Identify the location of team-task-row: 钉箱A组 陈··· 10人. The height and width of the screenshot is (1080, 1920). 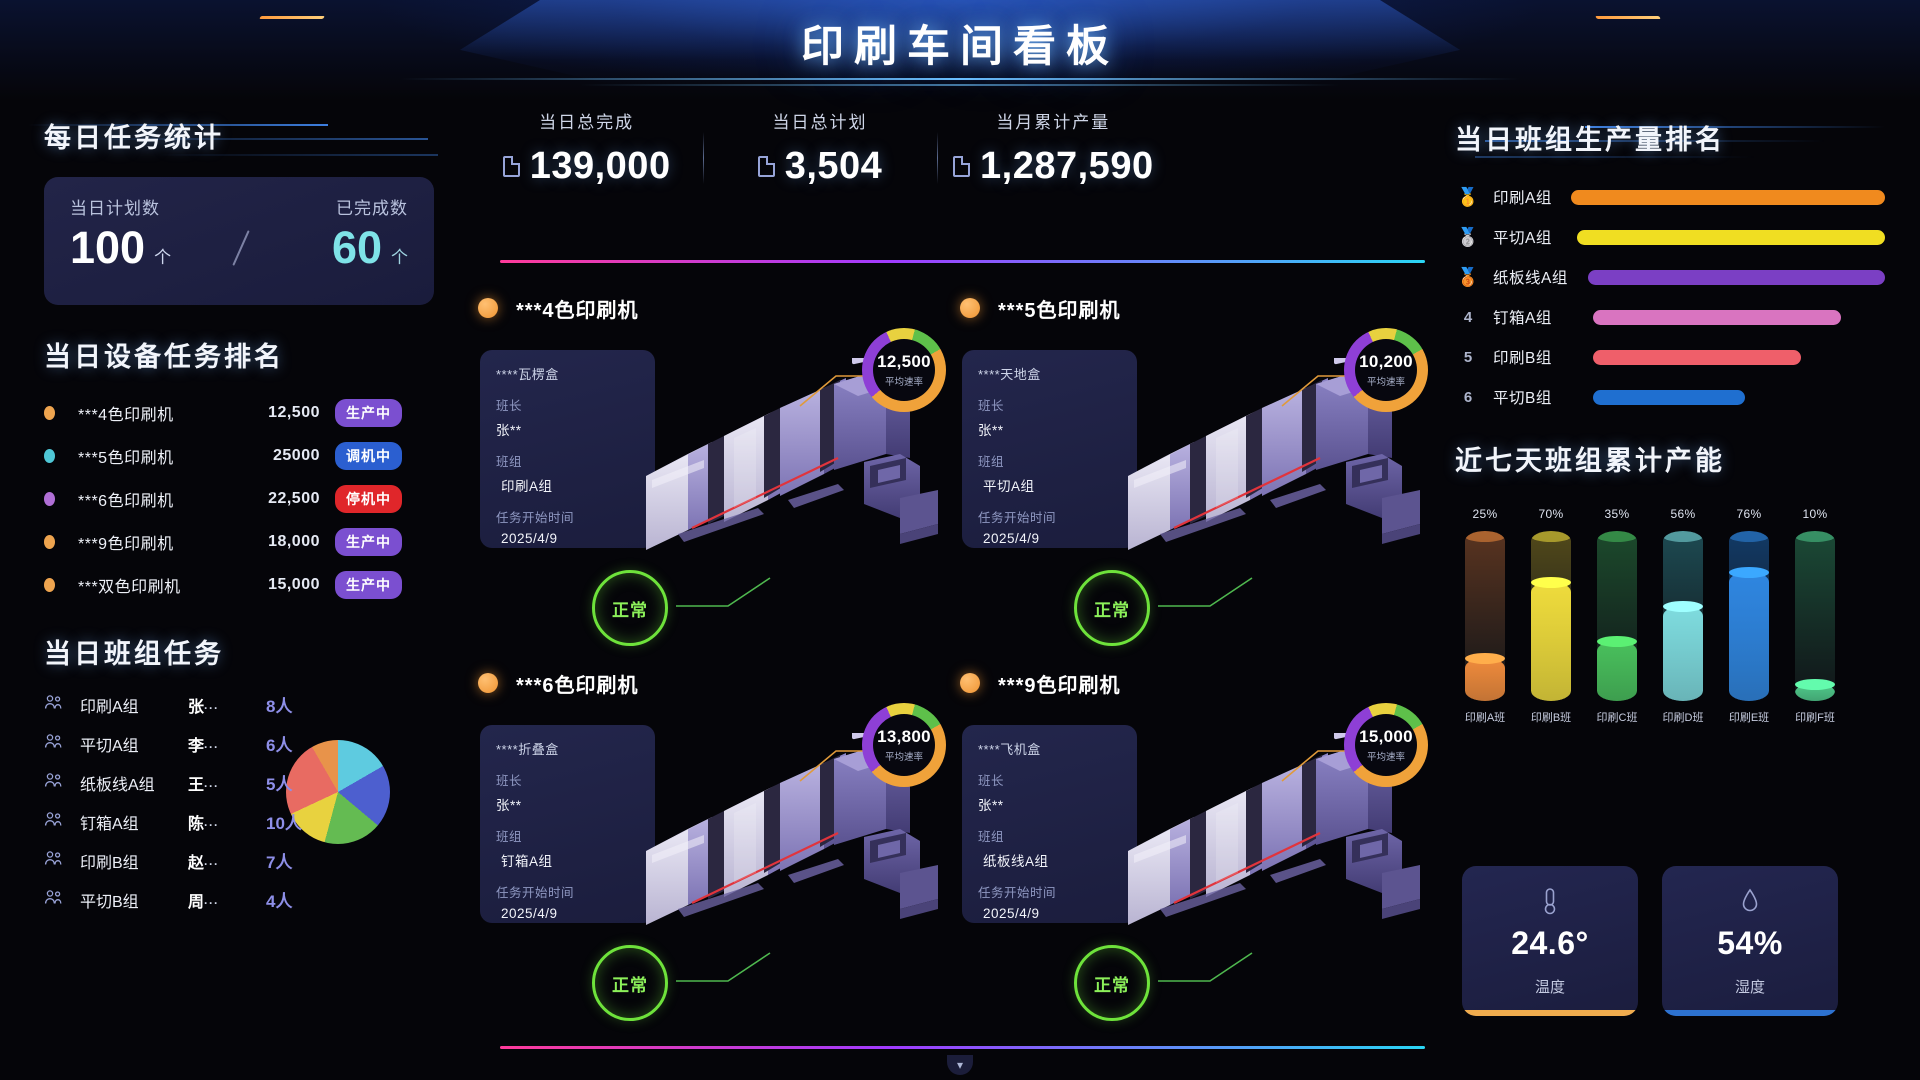
(244, 821).